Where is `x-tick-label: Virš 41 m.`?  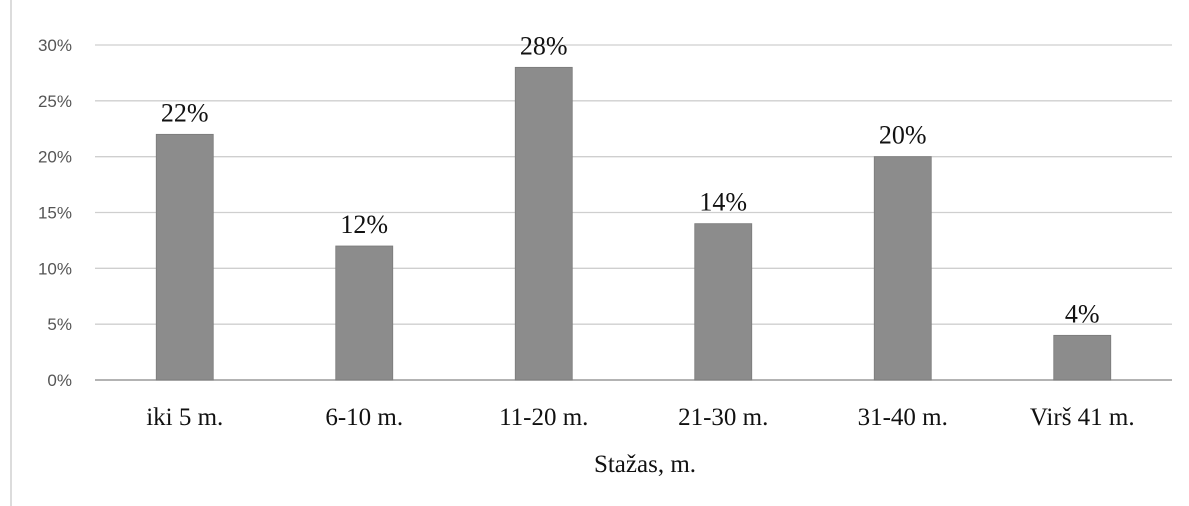
x-tick-label: Virš 41 m. is located at coordinates (1082, 417).